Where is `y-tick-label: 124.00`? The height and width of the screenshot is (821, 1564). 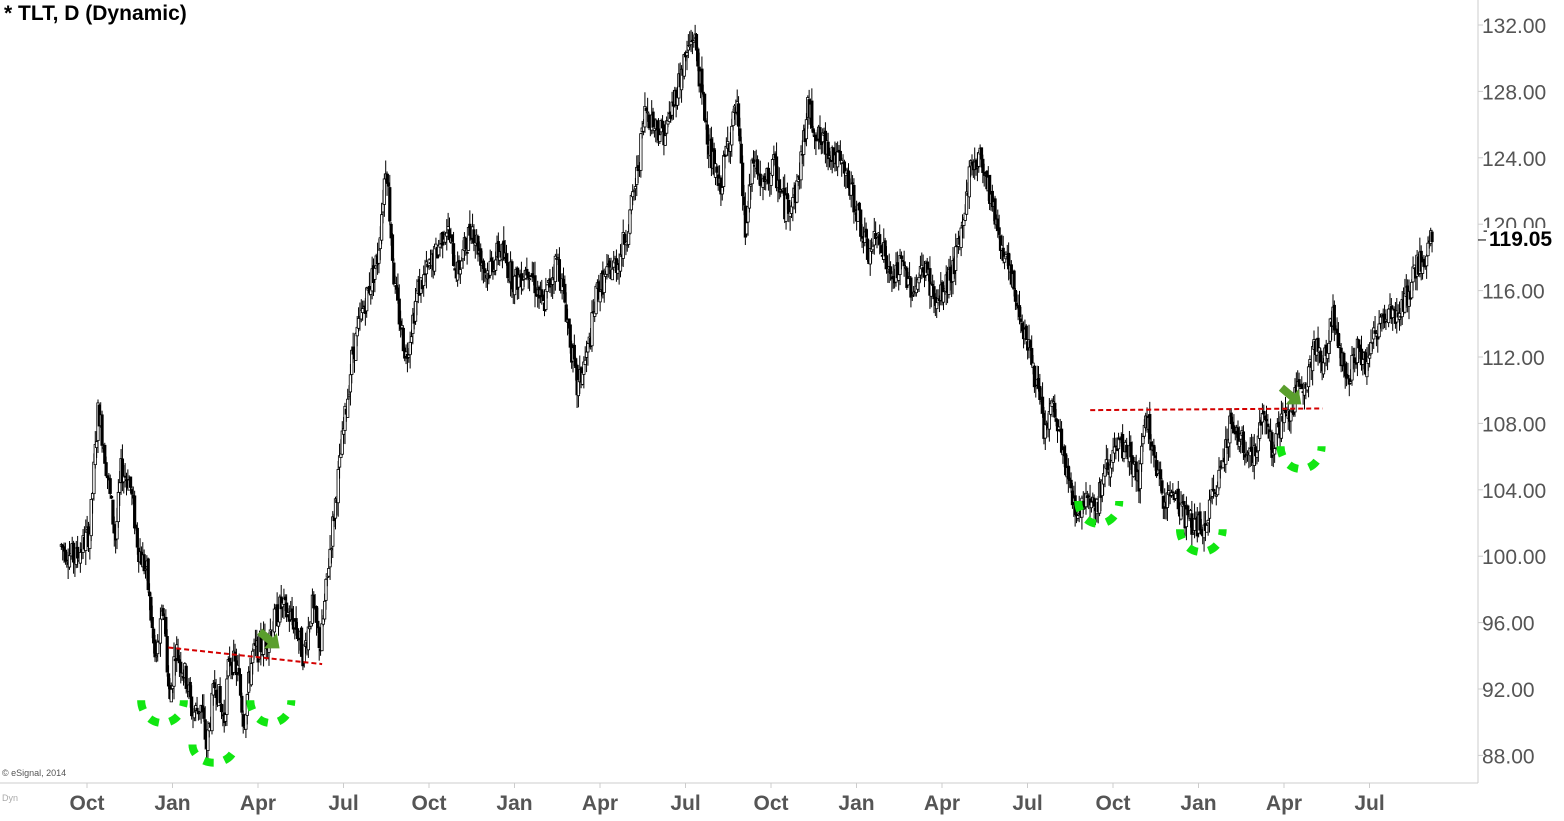
y-tick-label: 124.00 is located at coordinates (1514, 159).